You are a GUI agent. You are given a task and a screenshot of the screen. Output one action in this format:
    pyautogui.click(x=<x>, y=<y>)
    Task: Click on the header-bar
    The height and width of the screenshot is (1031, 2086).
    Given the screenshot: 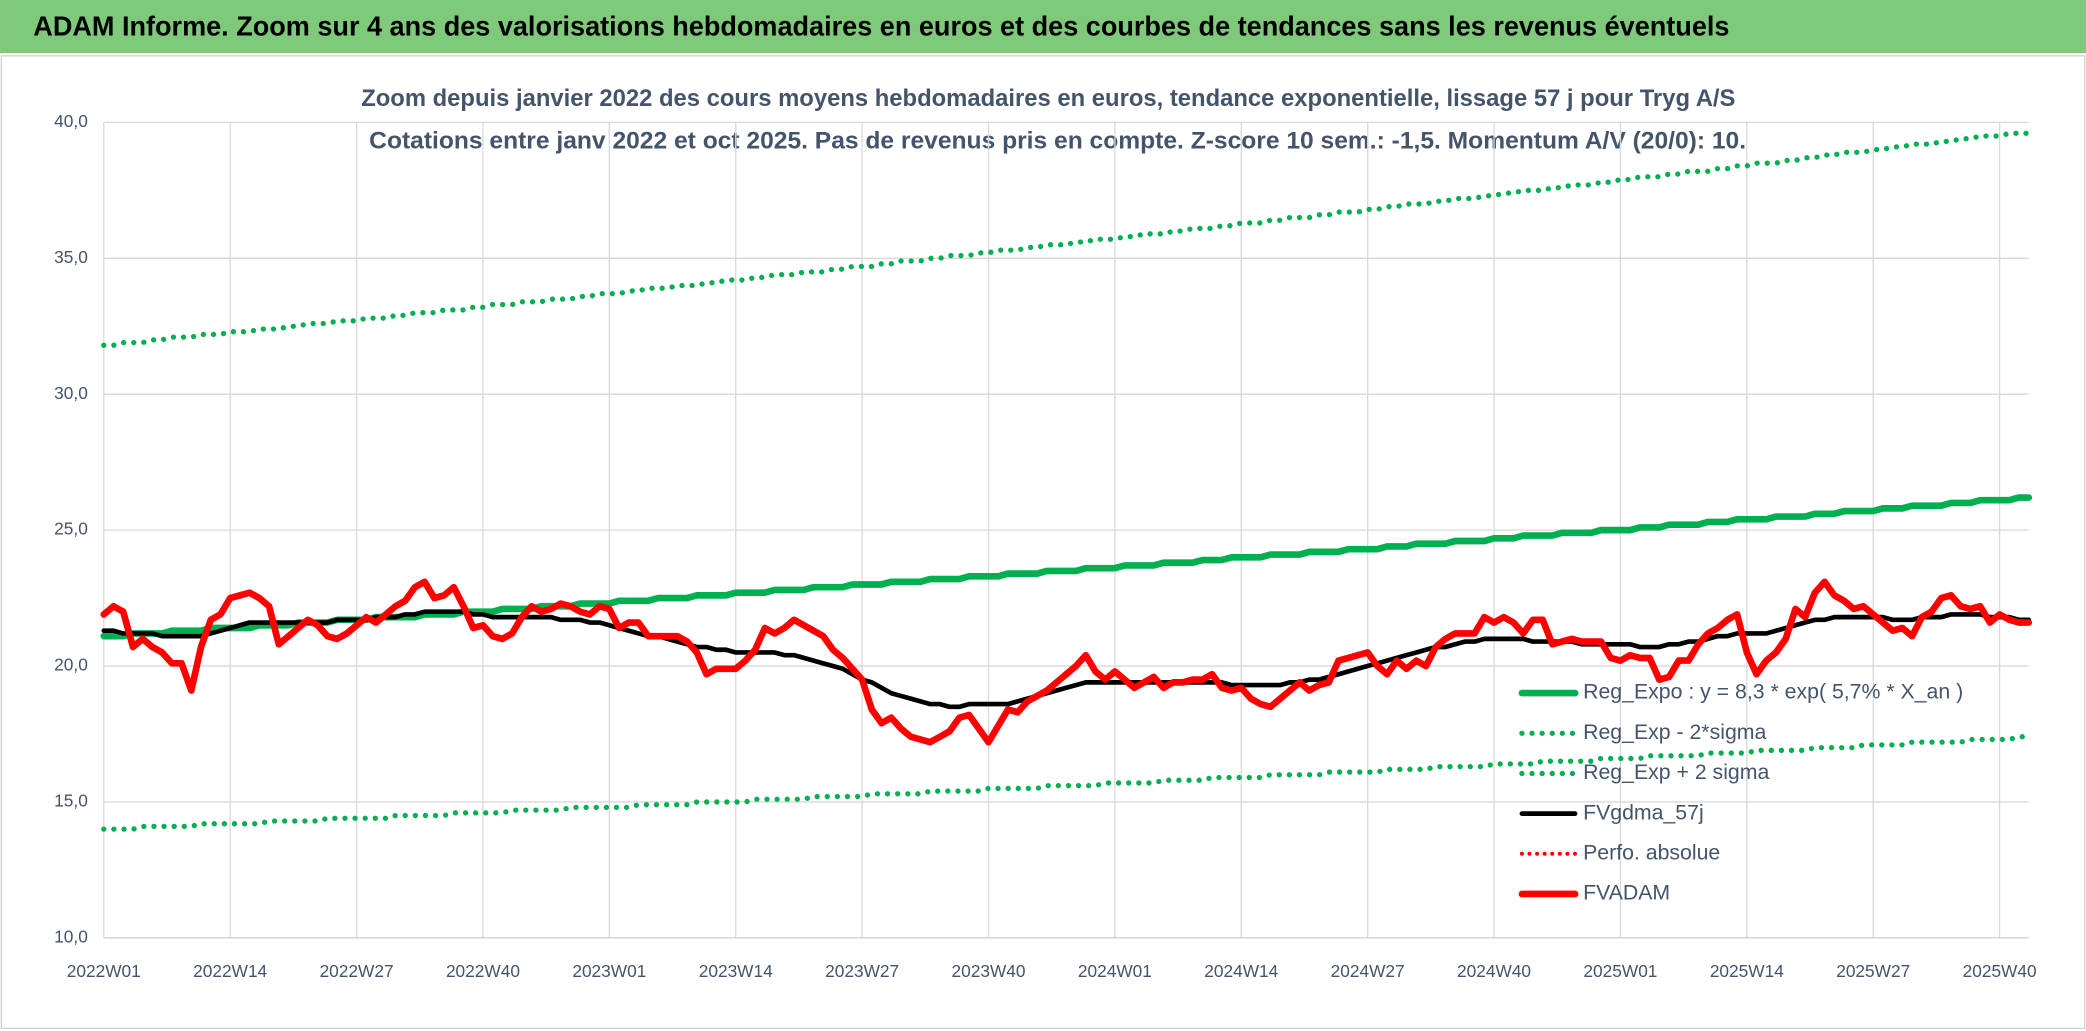 What is the action you would take?
    pyautogui.click(x=1043, y=27)
    